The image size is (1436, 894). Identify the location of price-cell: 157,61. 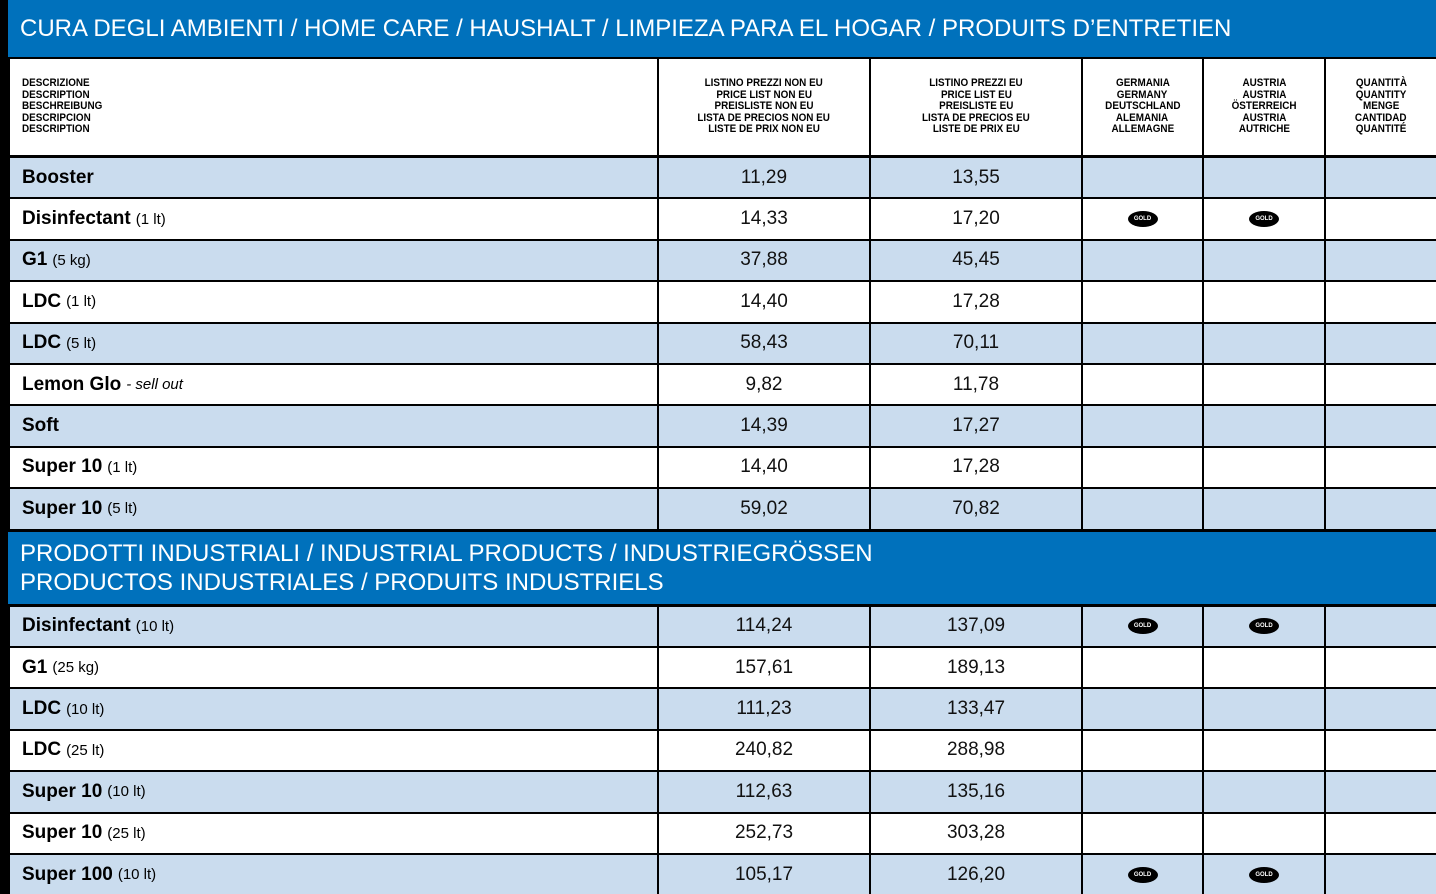
(764, 668).